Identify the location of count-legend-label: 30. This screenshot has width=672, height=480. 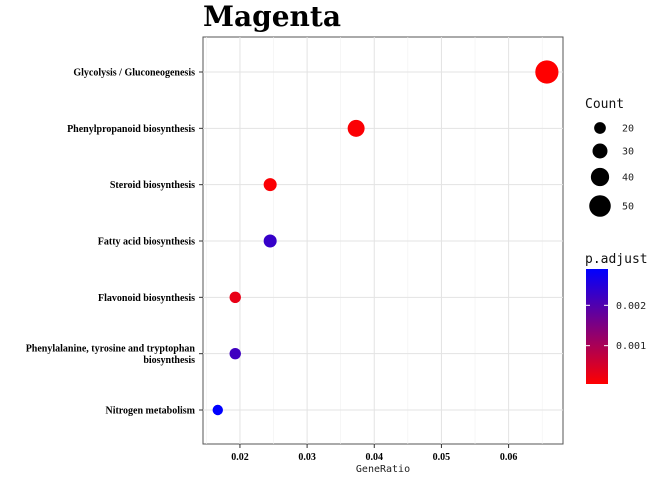
(628, 152).